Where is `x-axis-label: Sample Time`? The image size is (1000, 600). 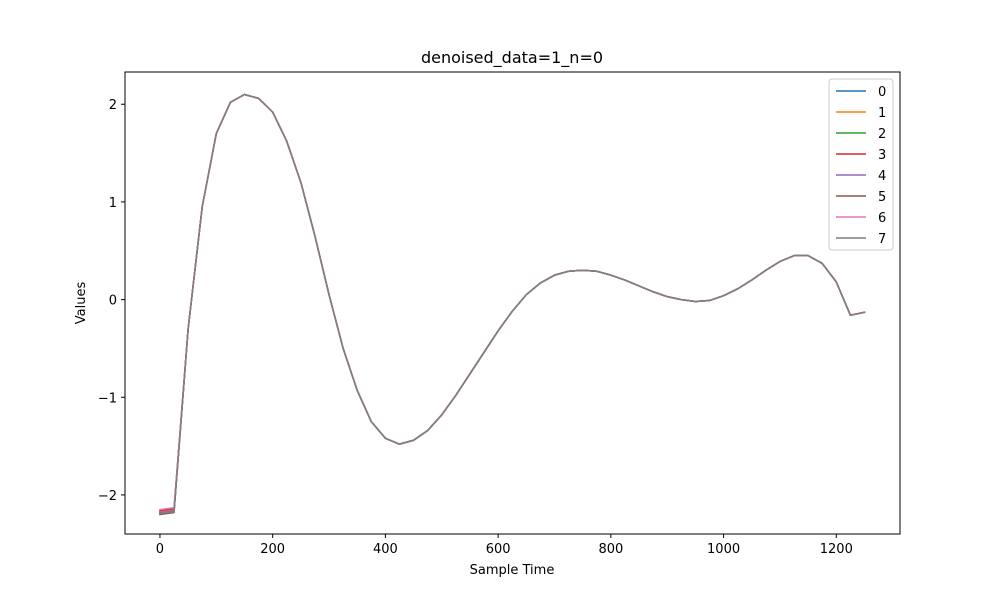
x-axis-label: Sample Time is located at coordinates (512, 570).